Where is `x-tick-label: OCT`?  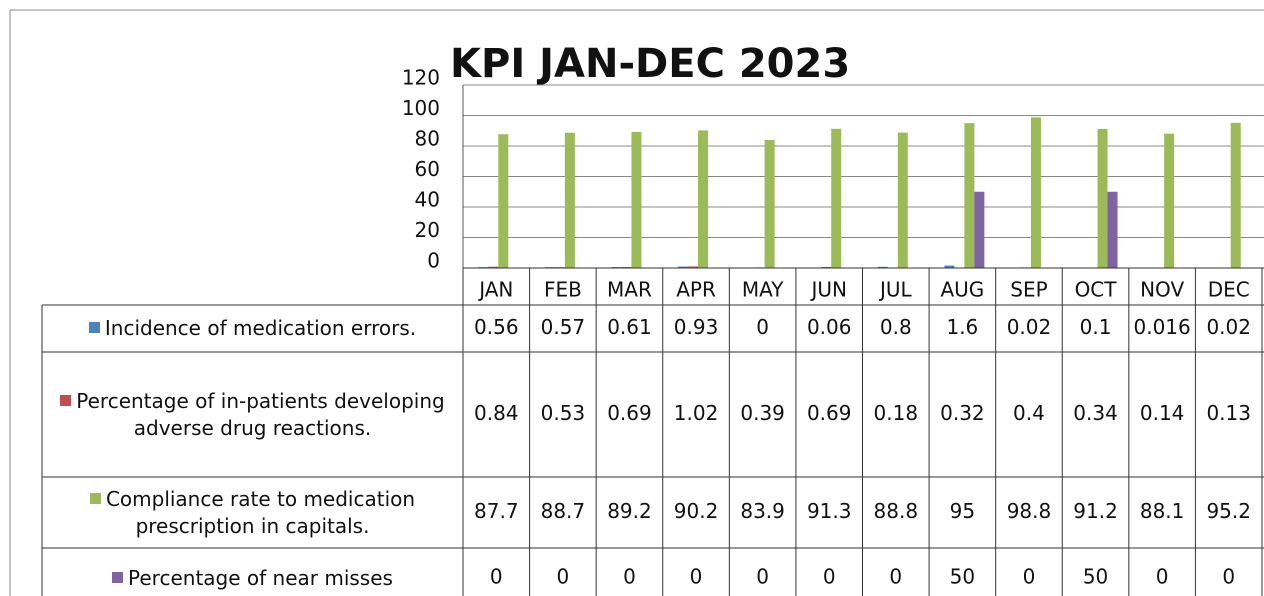
x-tick-label: OCT is located at coordinates (1096, 290).